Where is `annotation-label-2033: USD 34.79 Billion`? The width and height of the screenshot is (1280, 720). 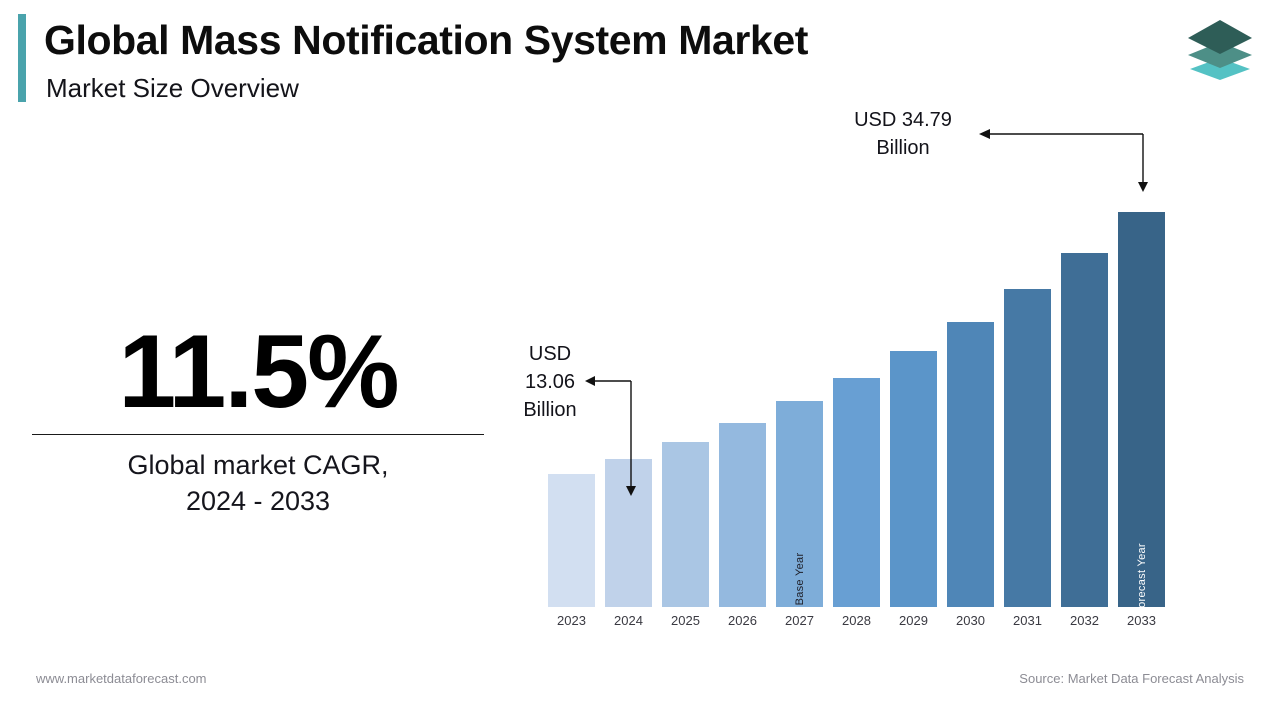
annotation-label-2033: USD 34.79 Billion is located at coordinates (903, 134).